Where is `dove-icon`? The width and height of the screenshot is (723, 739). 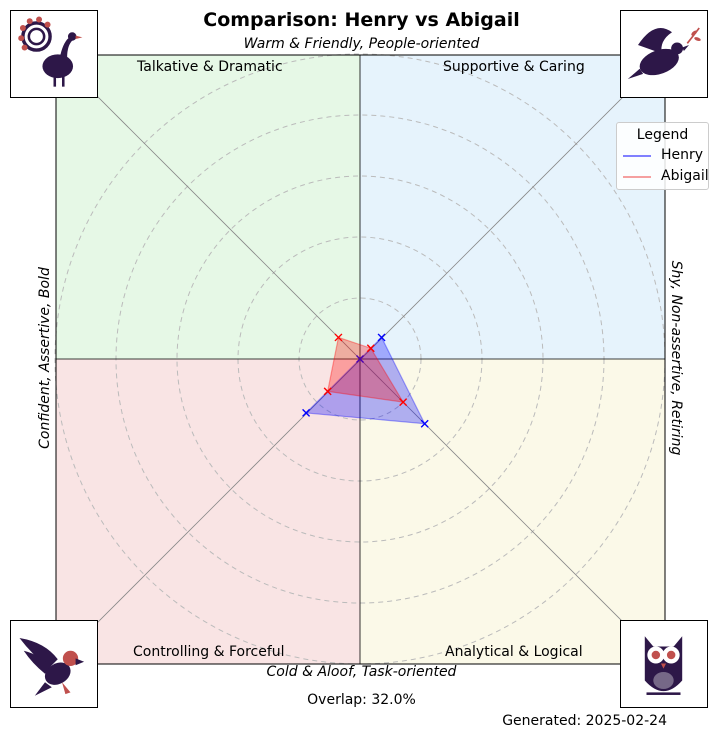 dove-icon is located at coordinates (664, 54).